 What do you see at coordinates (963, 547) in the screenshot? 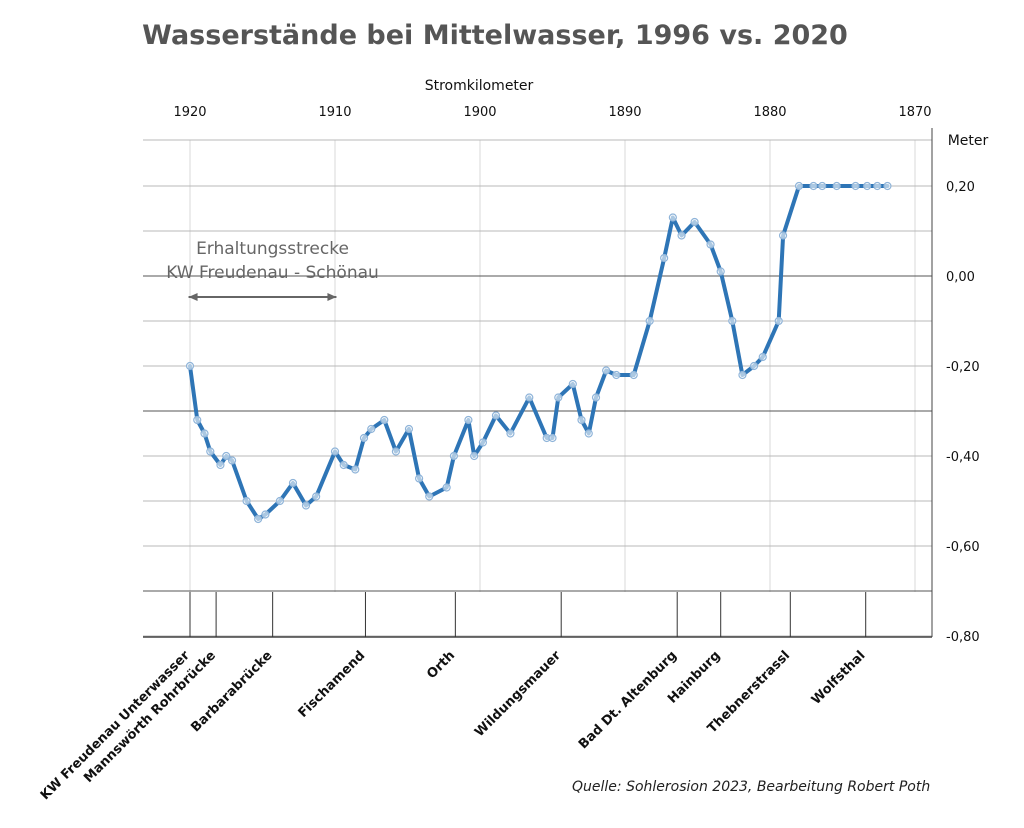
I see `y-tick-label: -0,60` at bounding box center [963, 547].